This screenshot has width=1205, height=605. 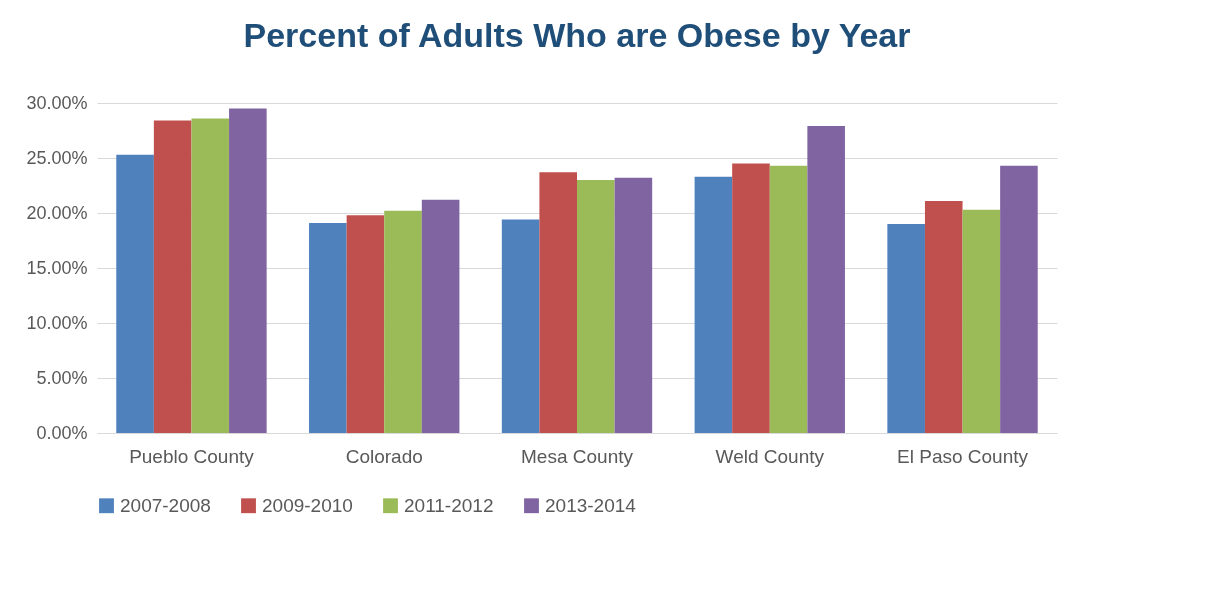 What do you see at coordinates (192, 456) in the screenshot?
I see `x-tick-label: Pueblo County` at bounding box center [192, 456].